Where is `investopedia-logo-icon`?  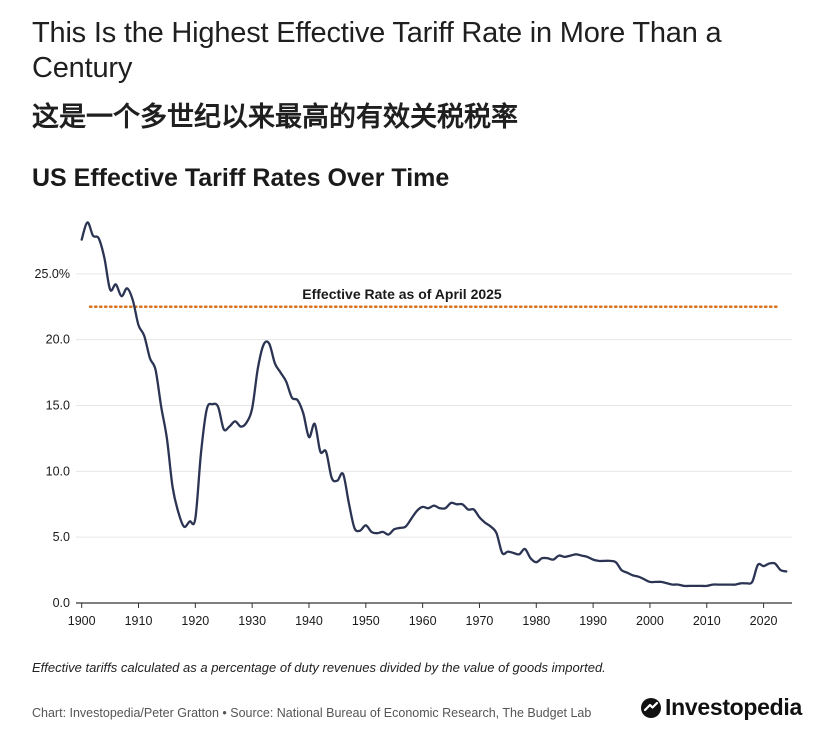
investopedia-logo-icon is located at coordinates (651, 707).